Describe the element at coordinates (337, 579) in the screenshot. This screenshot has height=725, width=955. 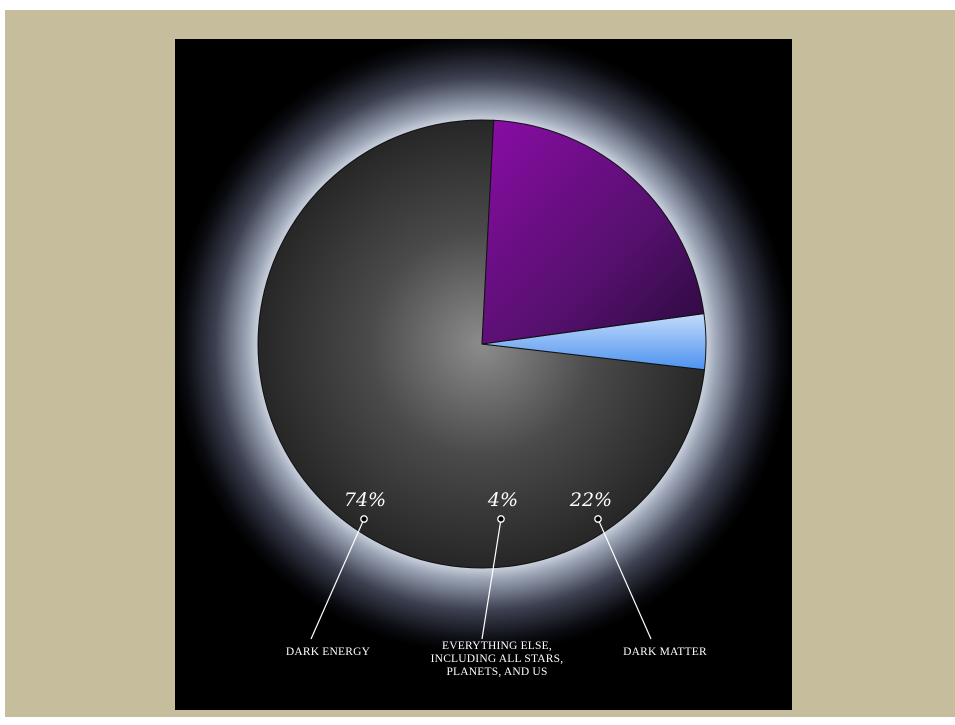
I see `leader-line-dark-energy` at that location.